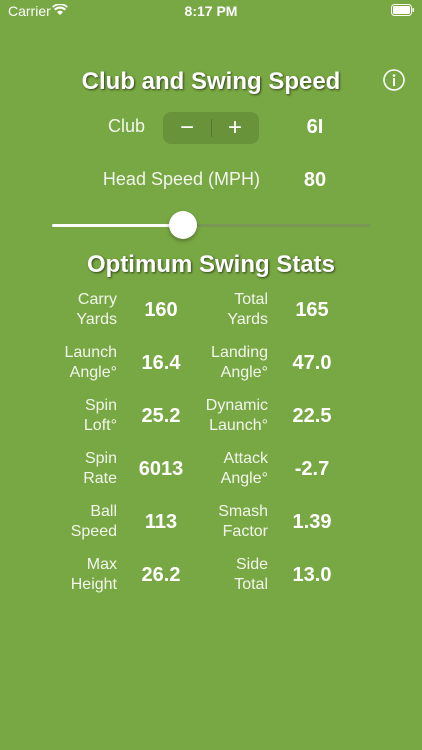  What do you see at coordinates (93, 531) in the screenshot?
I see `stat-label-line: Speed` at bounding box center [93, 531].